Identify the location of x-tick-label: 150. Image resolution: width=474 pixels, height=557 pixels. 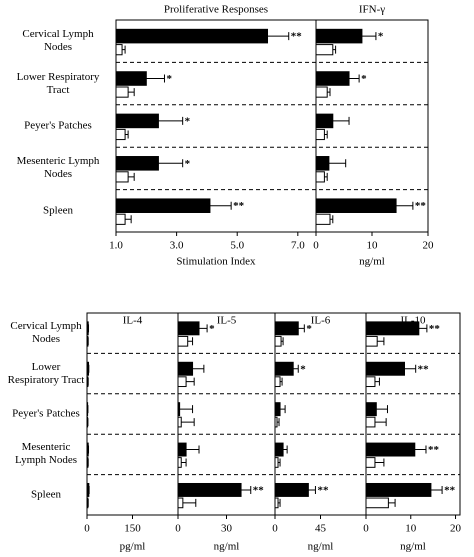
(132, 529).